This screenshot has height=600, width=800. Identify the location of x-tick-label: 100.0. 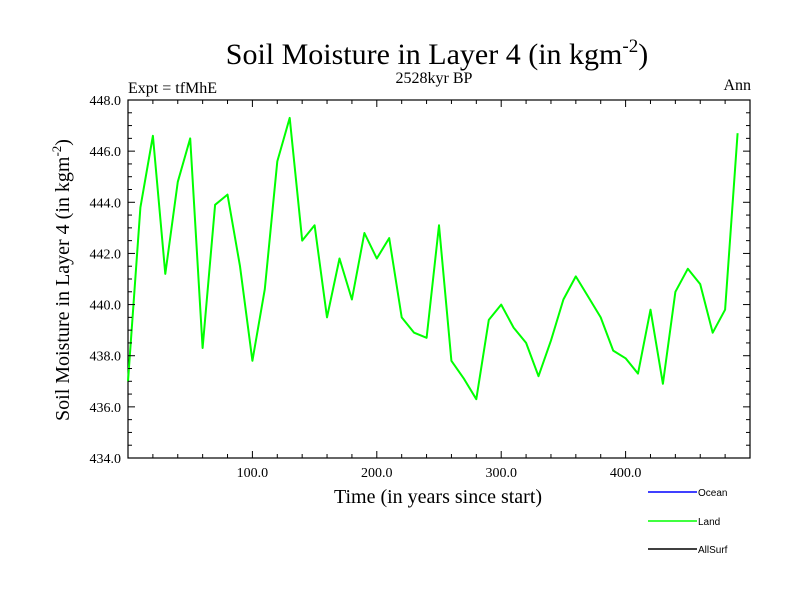
(253, 473).